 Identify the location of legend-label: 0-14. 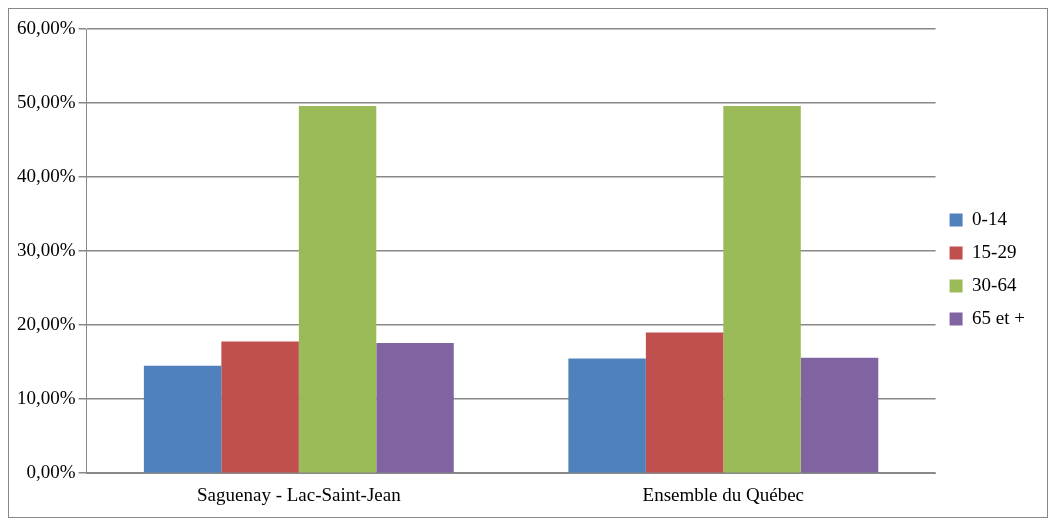
(990, 218).